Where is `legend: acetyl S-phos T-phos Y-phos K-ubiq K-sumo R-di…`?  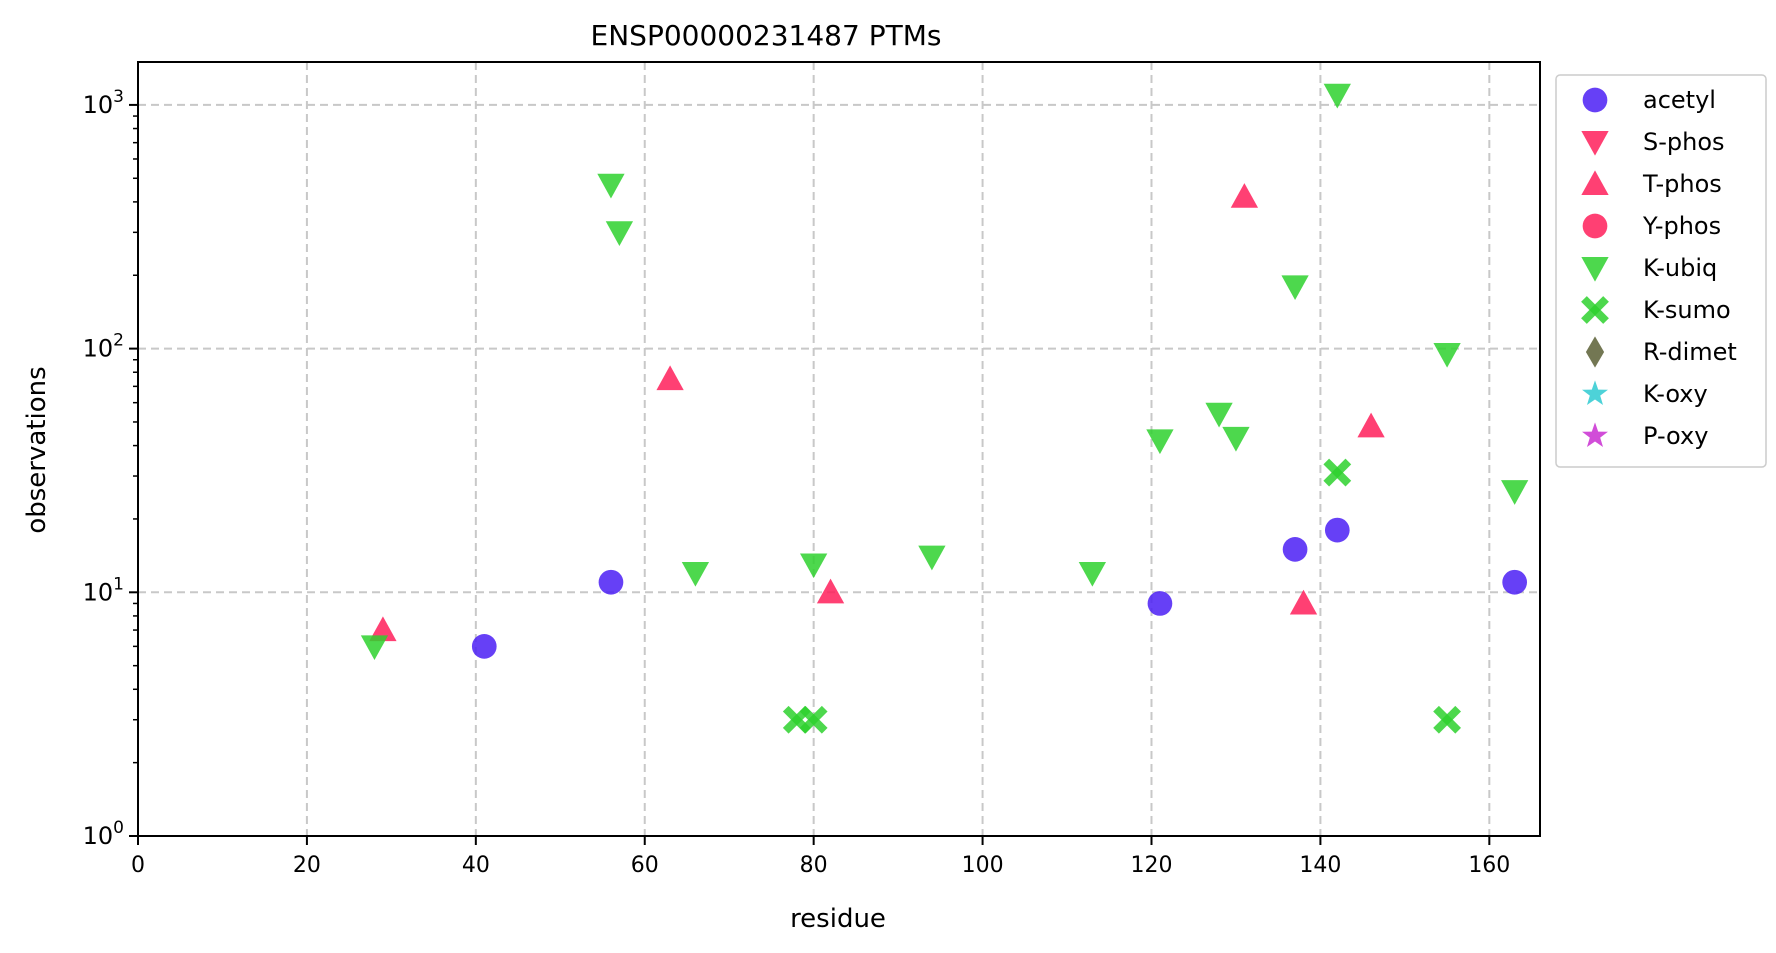
legend: acetyl S-phos T-phos Y-phos K-ubiq K-sumo R-di… is located at coordinates (1661, 271).